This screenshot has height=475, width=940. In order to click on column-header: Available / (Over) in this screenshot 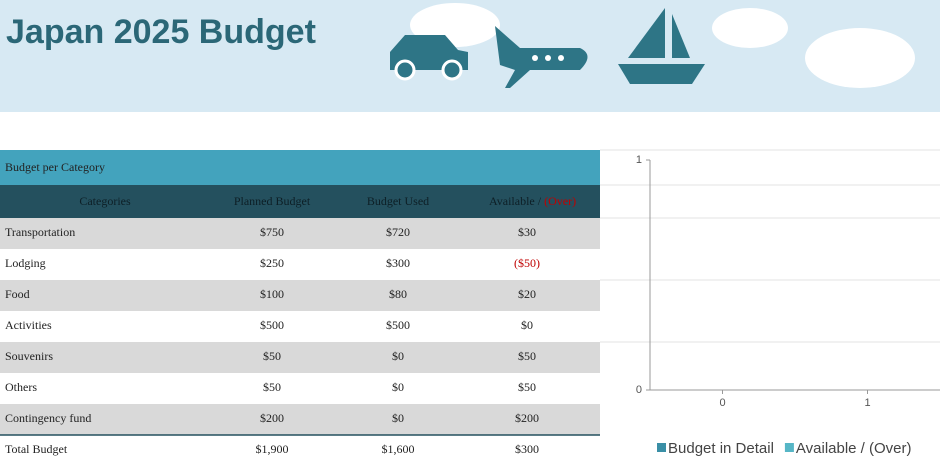, I will do `click(532, 201)`.